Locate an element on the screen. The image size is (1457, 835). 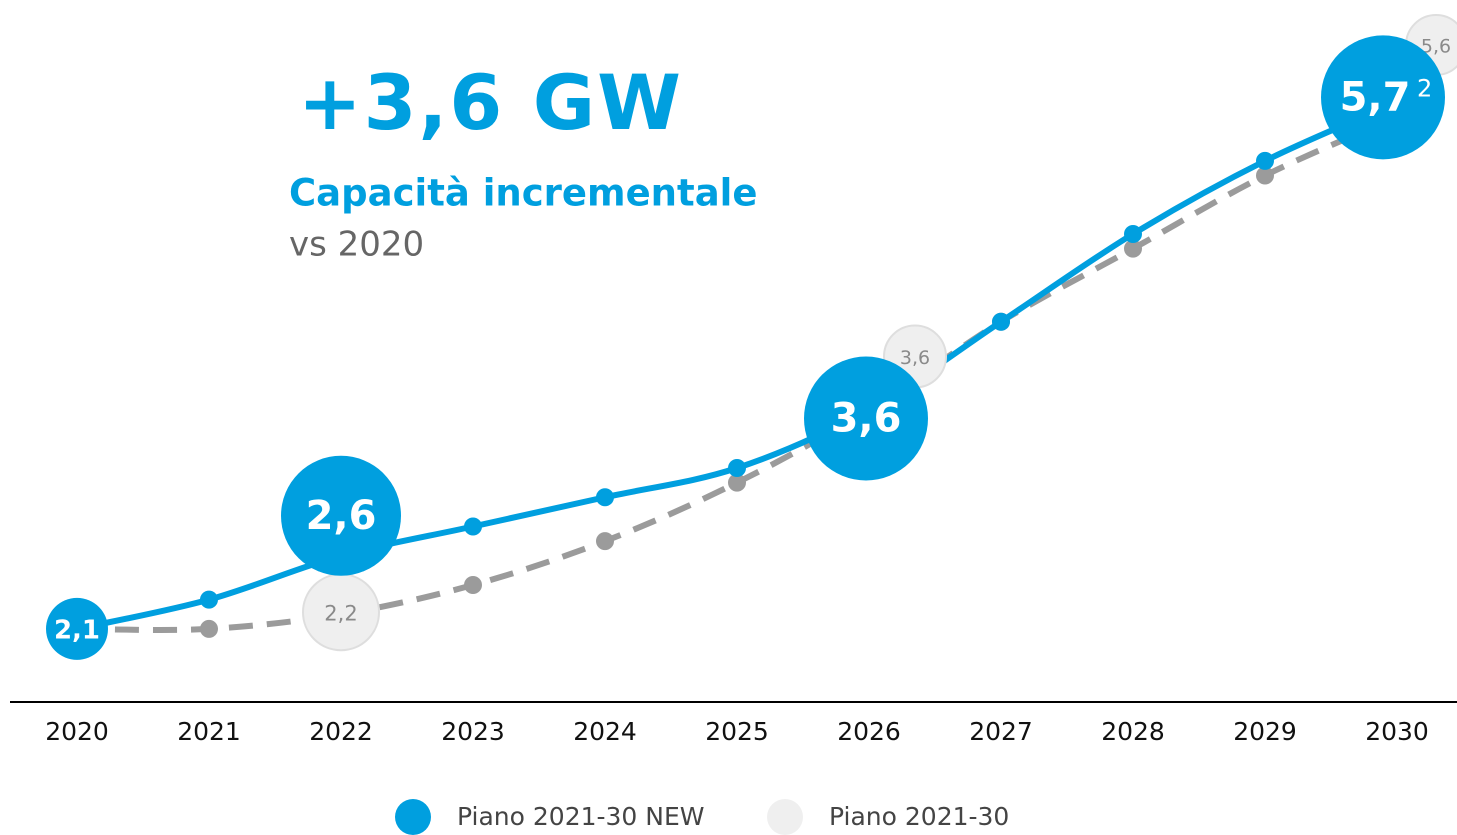
chart-title: +3,6 GW is located at coordinates (490, 102).